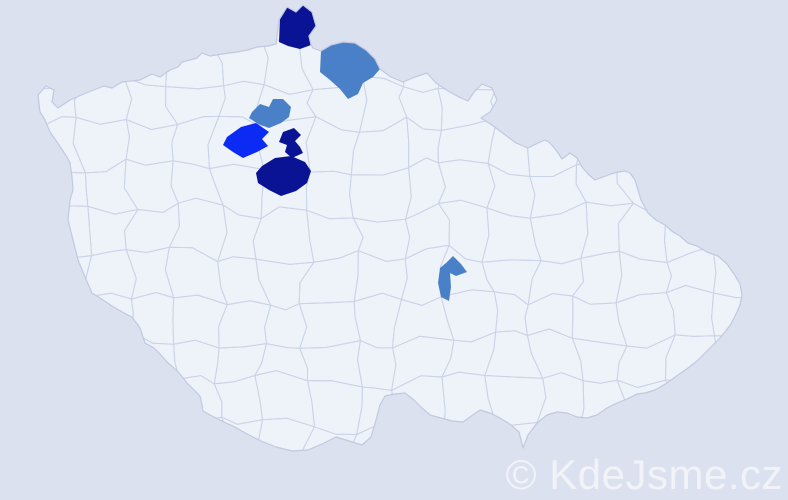 The image size is (788, 500). Describe the element at coordinates (297, 27) in the screenshot. I see `district-north-hook` at that location.